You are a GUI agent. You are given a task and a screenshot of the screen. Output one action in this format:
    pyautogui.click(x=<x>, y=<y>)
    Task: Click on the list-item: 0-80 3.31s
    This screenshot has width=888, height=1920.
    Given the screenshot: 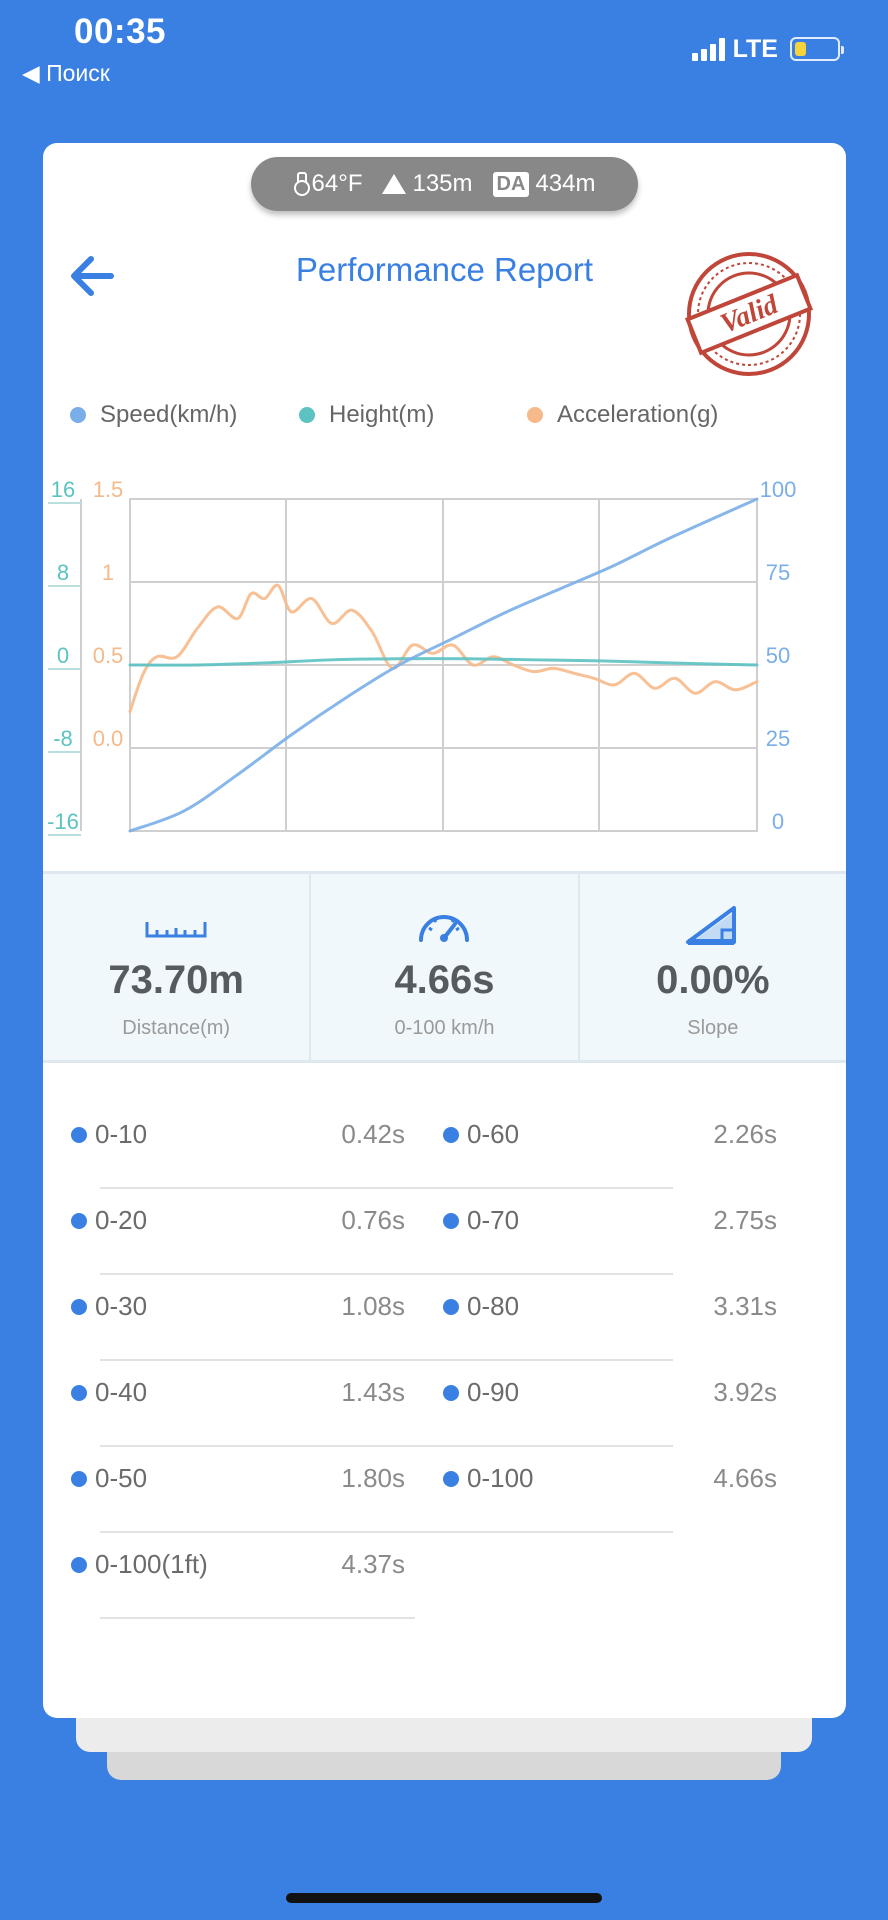 What is the action you would take?
    pyautogui.click(x=601, y=1318)
    